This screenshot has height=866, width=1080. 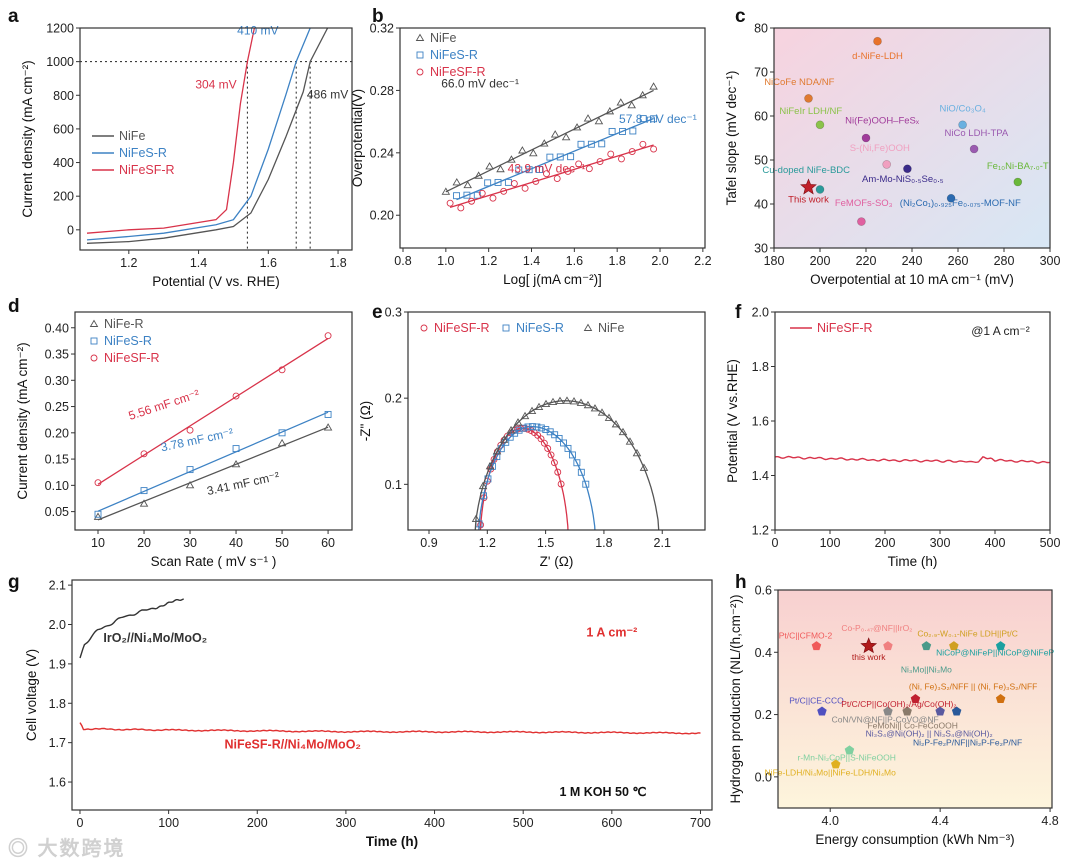 What do you see at coordinates (487, 543) in the screenshot?
I see `x-tick-label: 1.2` at bounding box center [487, 543].